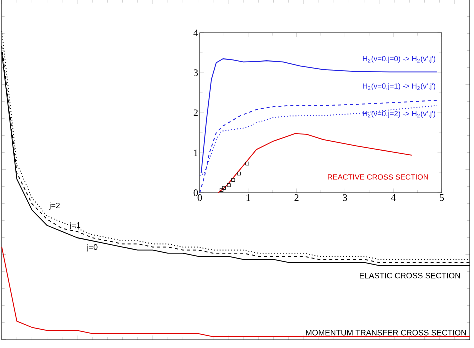 The image size is (474, 348). What do you see at coordinates (296, 198) in the screenshot?
I see `x-tick-label: 2` at bounding box center [296, 198].